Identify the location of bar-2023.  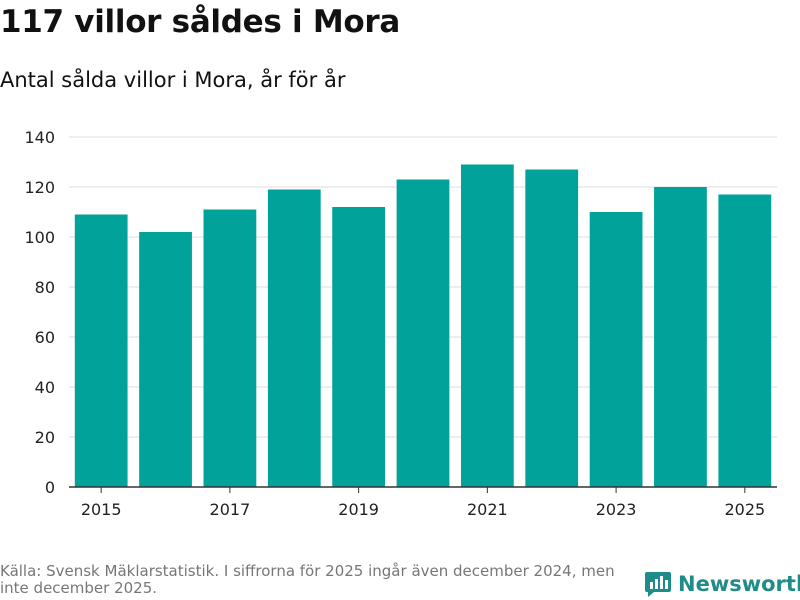
(616, 349).